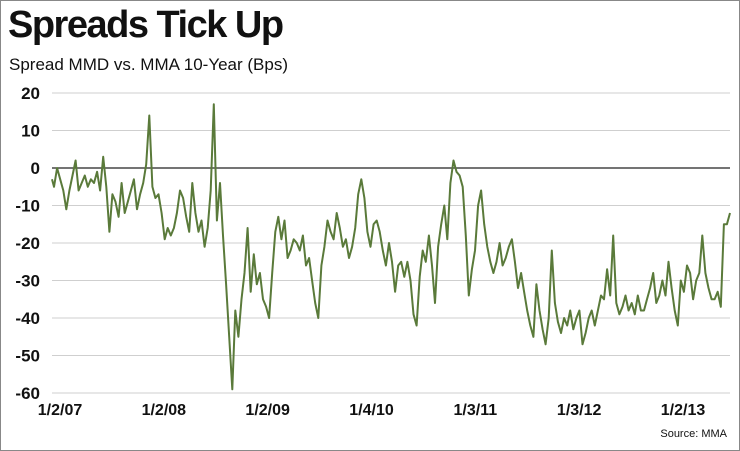 The image size is (740, 451). Describe the element at coordinates (30, 93) in the screenshot. I see `y-tick-label: 20` at that location.